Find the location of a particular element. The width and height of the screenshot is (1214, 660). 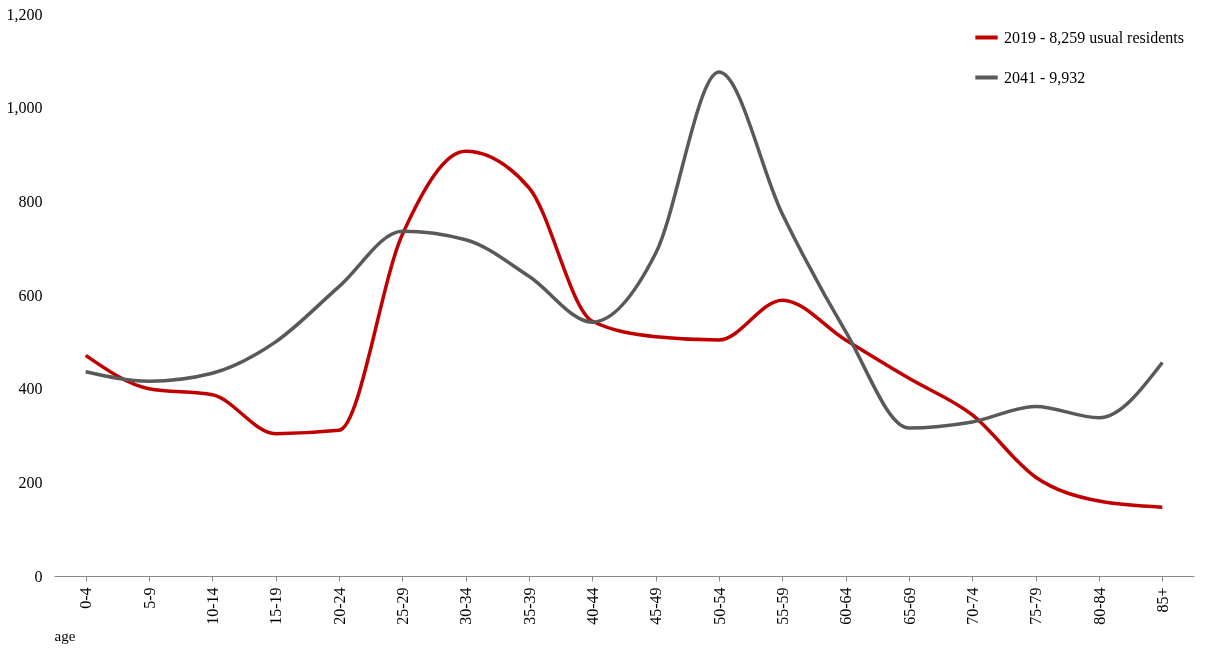

y-tick-label: 800 is located at coordinates (30, 201).